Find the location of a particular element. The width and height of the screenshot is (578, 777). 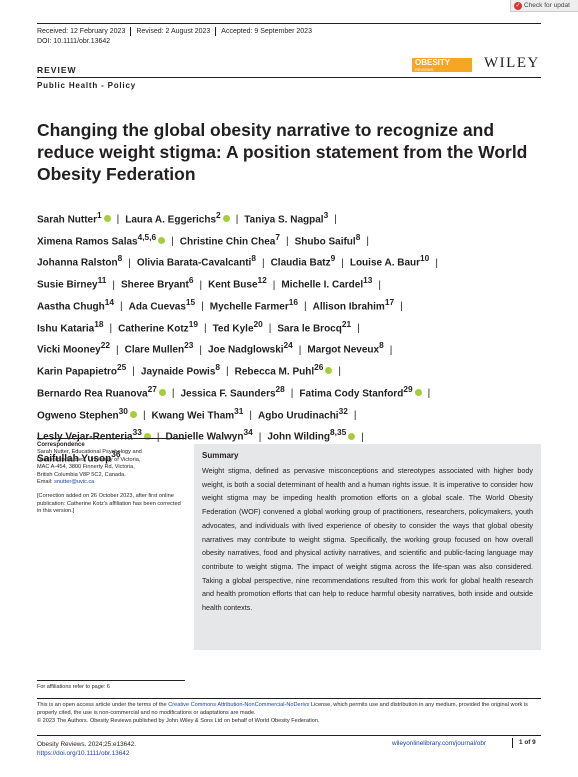

obesity-reviews-logo: OBESITY REVIEWS is located at coordinates (442, 65).